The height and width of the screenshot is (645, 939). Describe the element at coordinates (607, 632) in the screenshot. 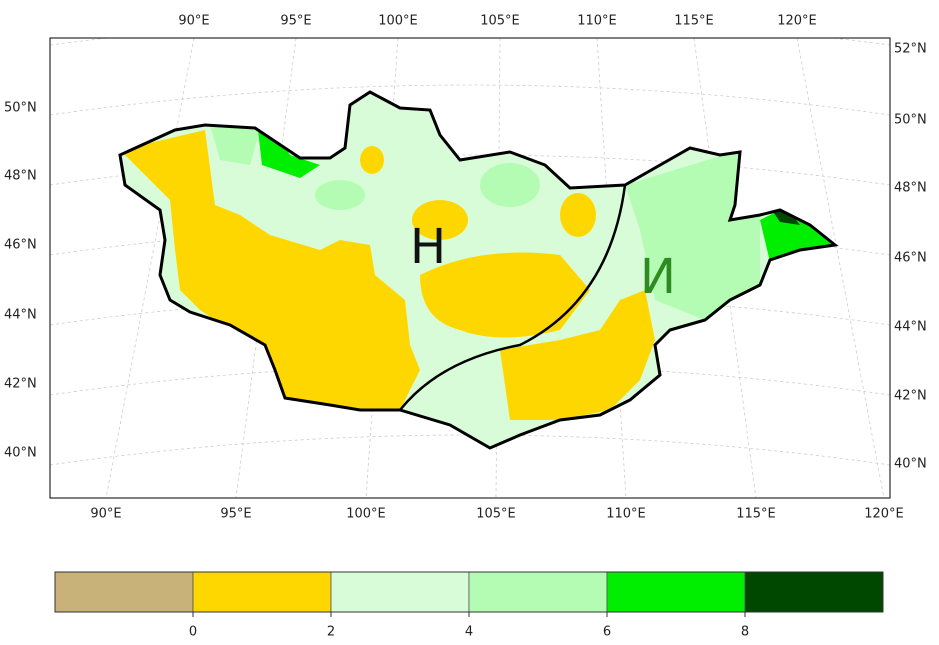

I see `colorbar-tick-label: 6` at that location.